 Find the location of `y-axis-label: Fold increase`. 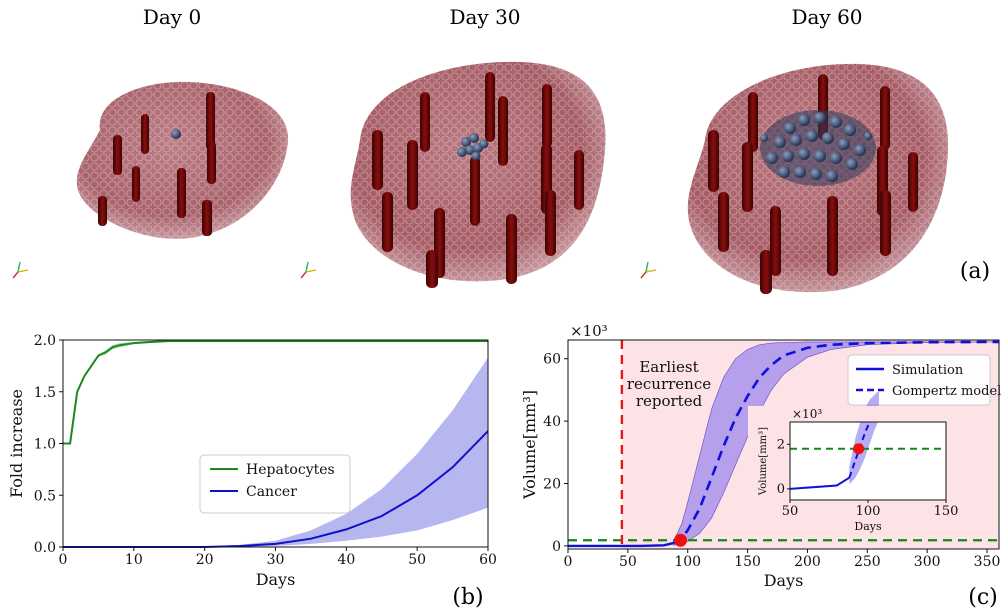

y-axis-label: Fold increase is located at coordinates (16, 443).